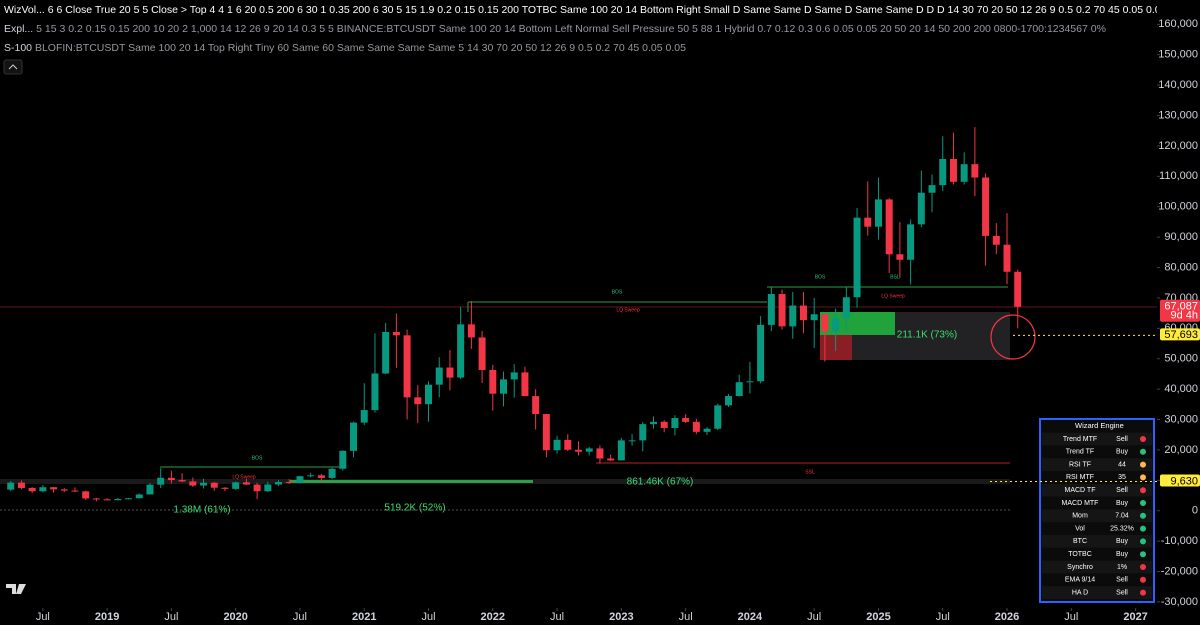 Image resolution: width=1200 pixels, height=625 pixels. I want to click on countdown: 9d 4h, so click(1184, 316).